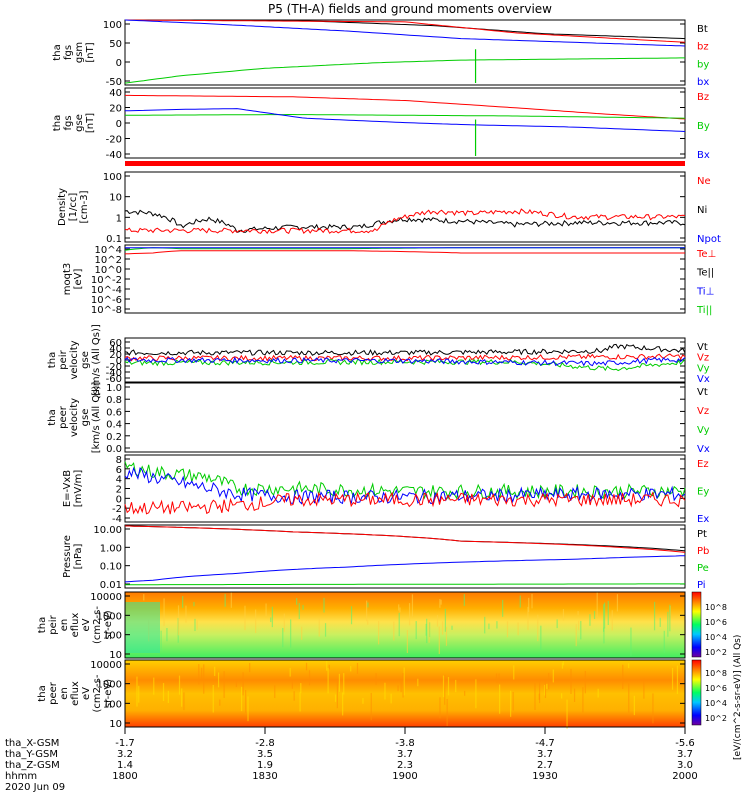 The width and height of the screenshot is (750, 800). Describe the element at coordinates (405, 480) in the screenshot. I see `series-line-ey` at that location.